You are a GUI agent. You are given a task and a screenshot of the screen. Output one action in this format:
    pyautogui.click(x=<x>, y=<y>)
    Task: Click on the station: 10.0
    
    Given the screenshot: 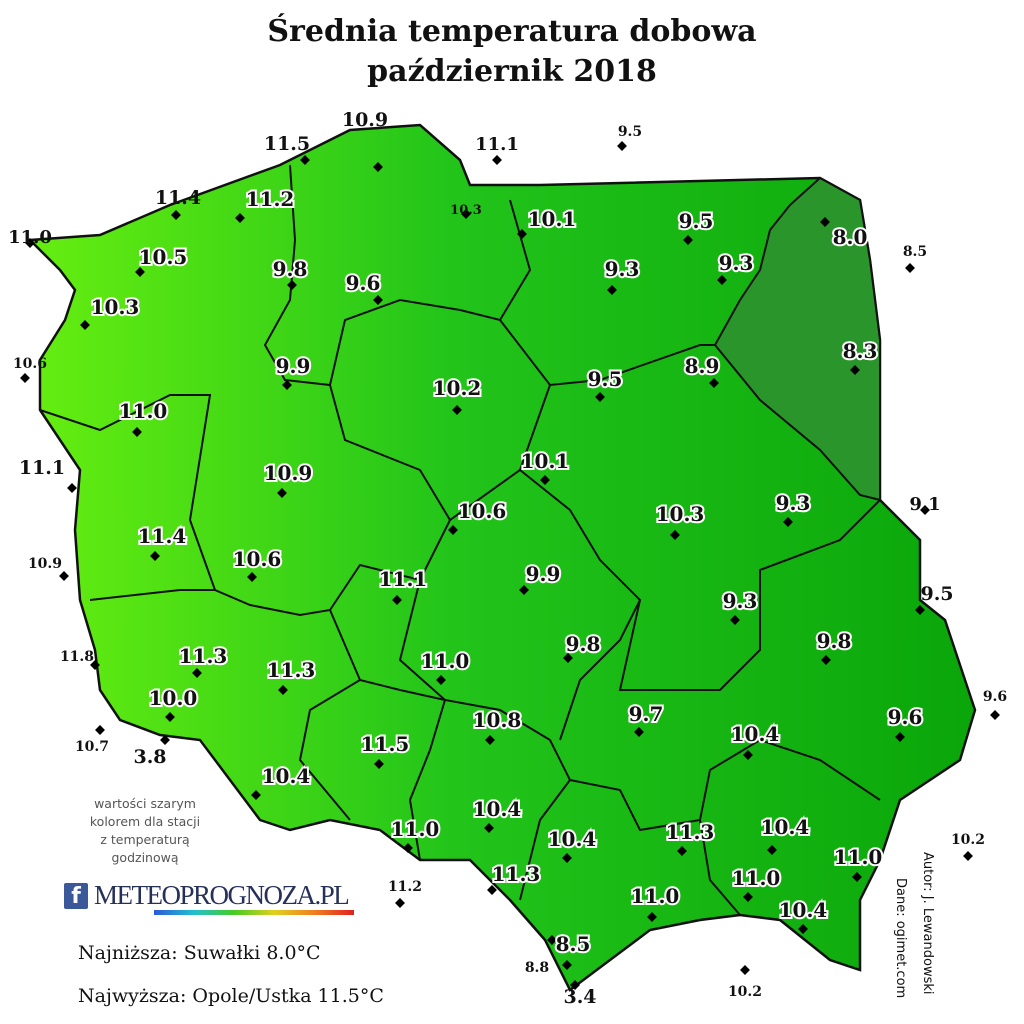 What is the action you would take?
    pyautogui.click(x=173, y=703)
    